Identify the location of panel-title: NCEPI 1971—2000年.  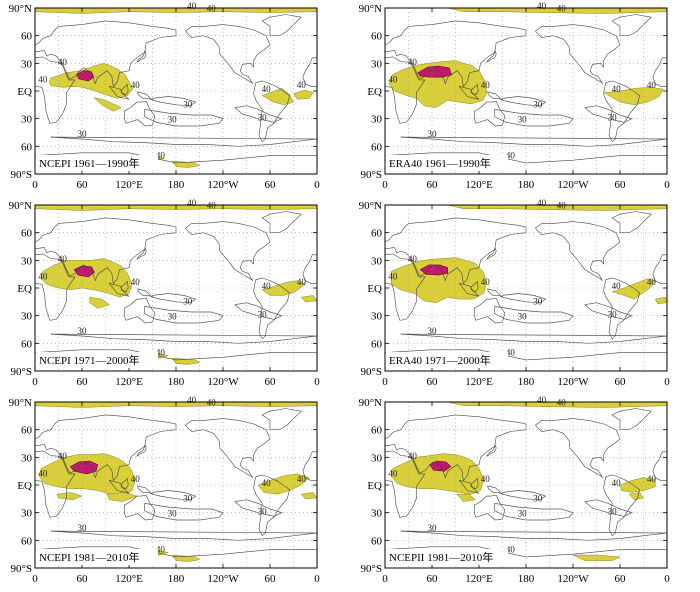
(89, 360).